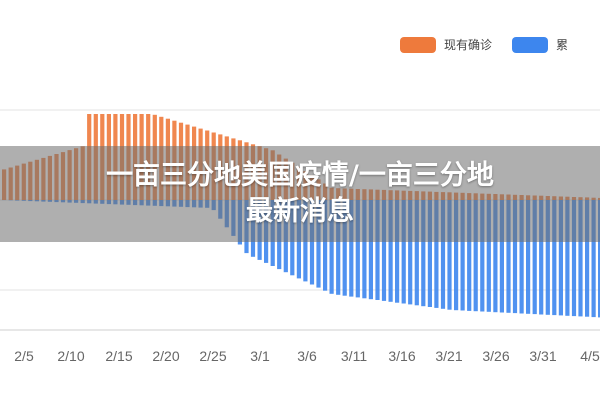  I want to click on x-tick-label: 3/21, so click(448, 356).